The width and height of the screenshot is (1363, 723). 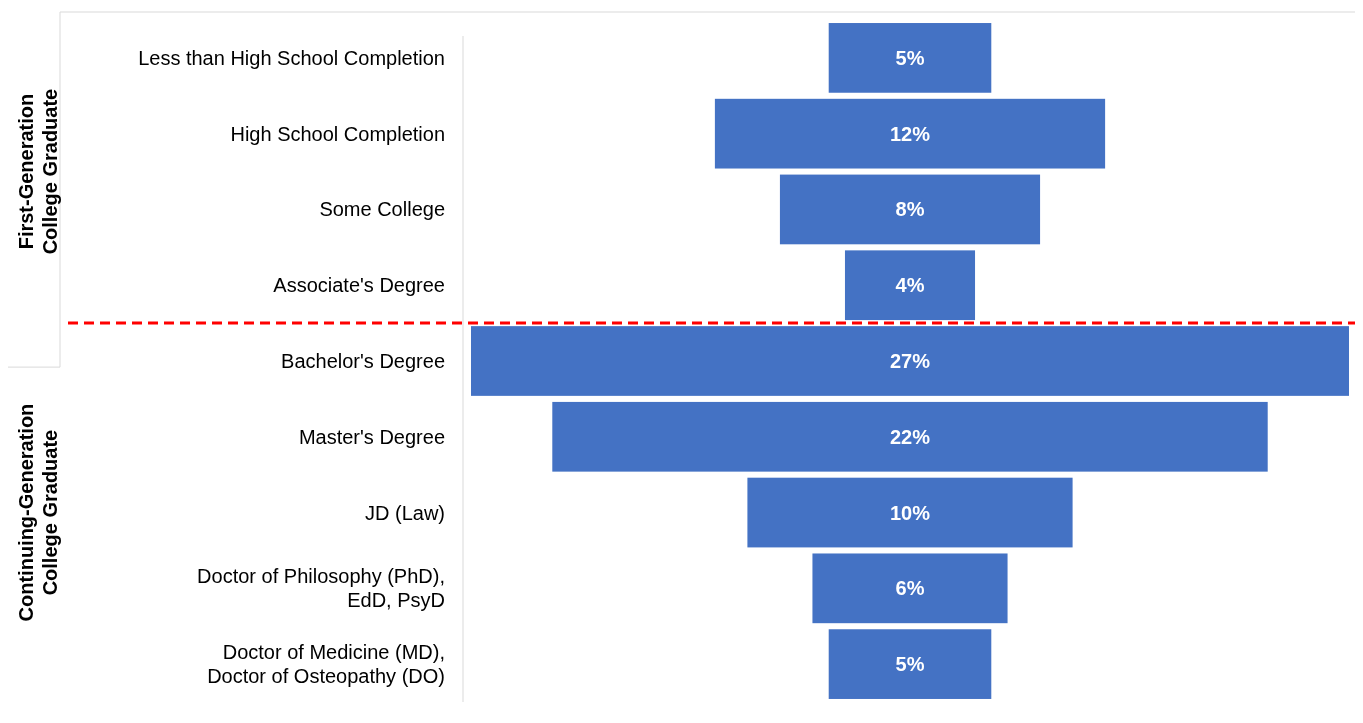 What do you see at coordinates (910, 588) in the screenshot?
I see `data-label: 6%` at bounding box center [910, 588].